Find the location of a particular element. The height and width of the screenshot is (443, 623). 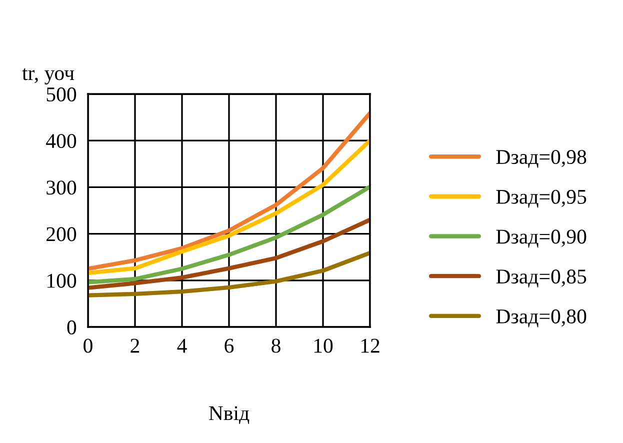

x-tick-label: 0 is located at coordinates (88, 345).